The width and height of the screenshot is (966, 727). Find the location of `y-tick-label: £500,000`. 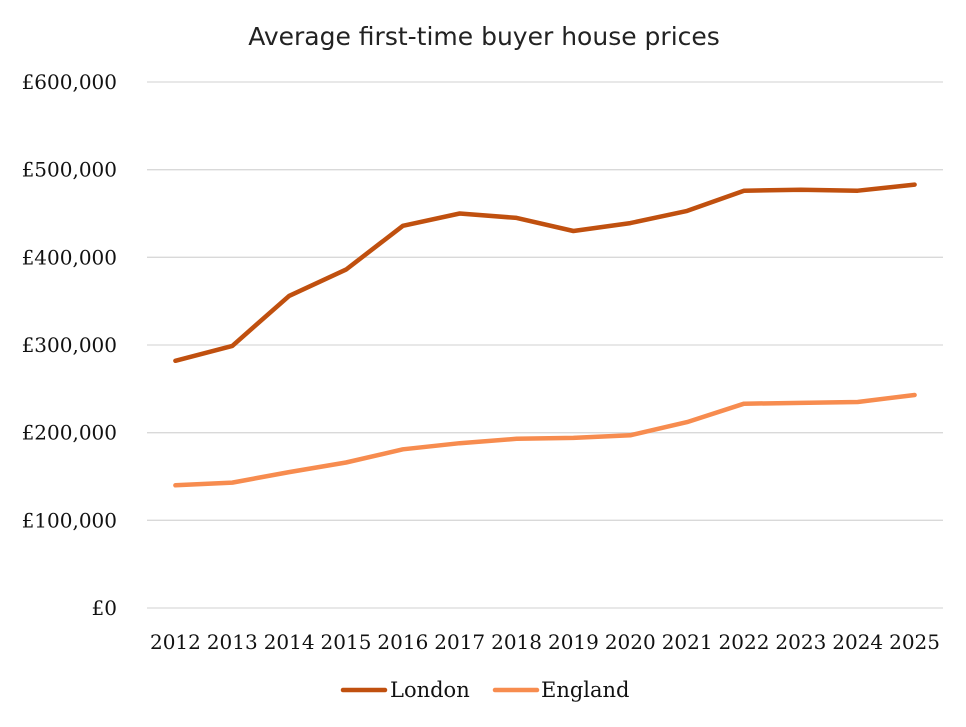

y-tick-label: £500,000 is located at coordinates (69, 170).